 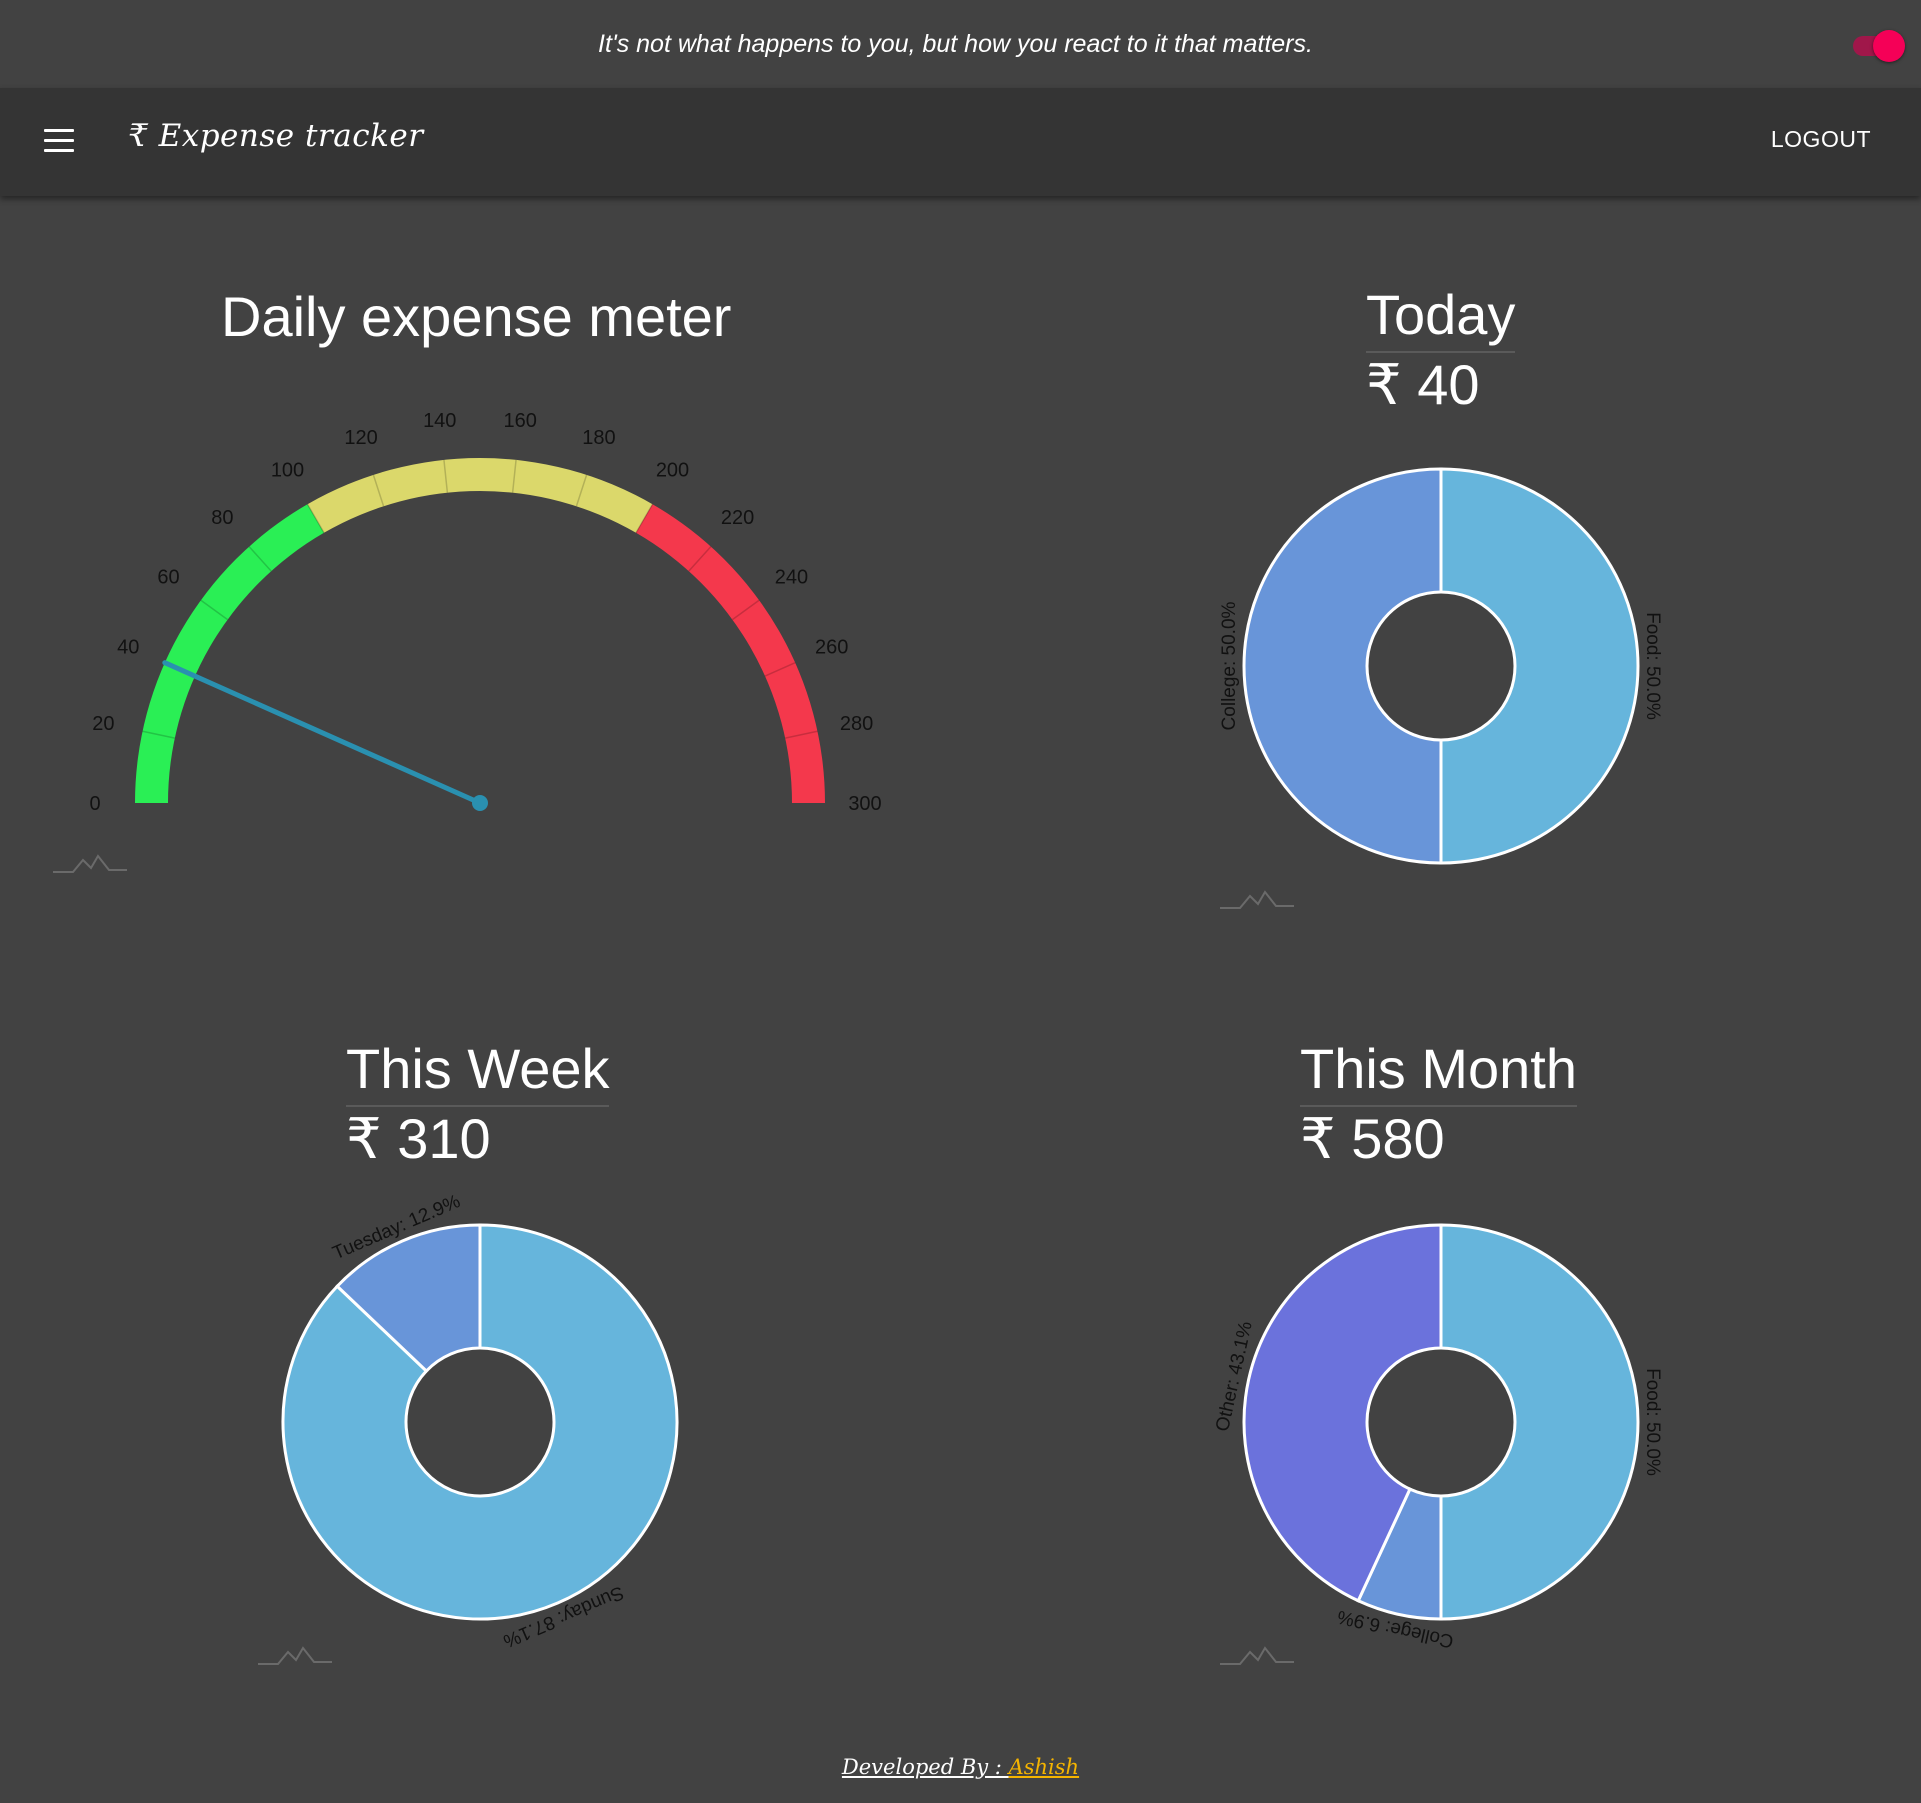 What do you see at coordinates (1889, 46) in the screenshot?
I see `toggle-thumb` at bounding box center [1889, 46].